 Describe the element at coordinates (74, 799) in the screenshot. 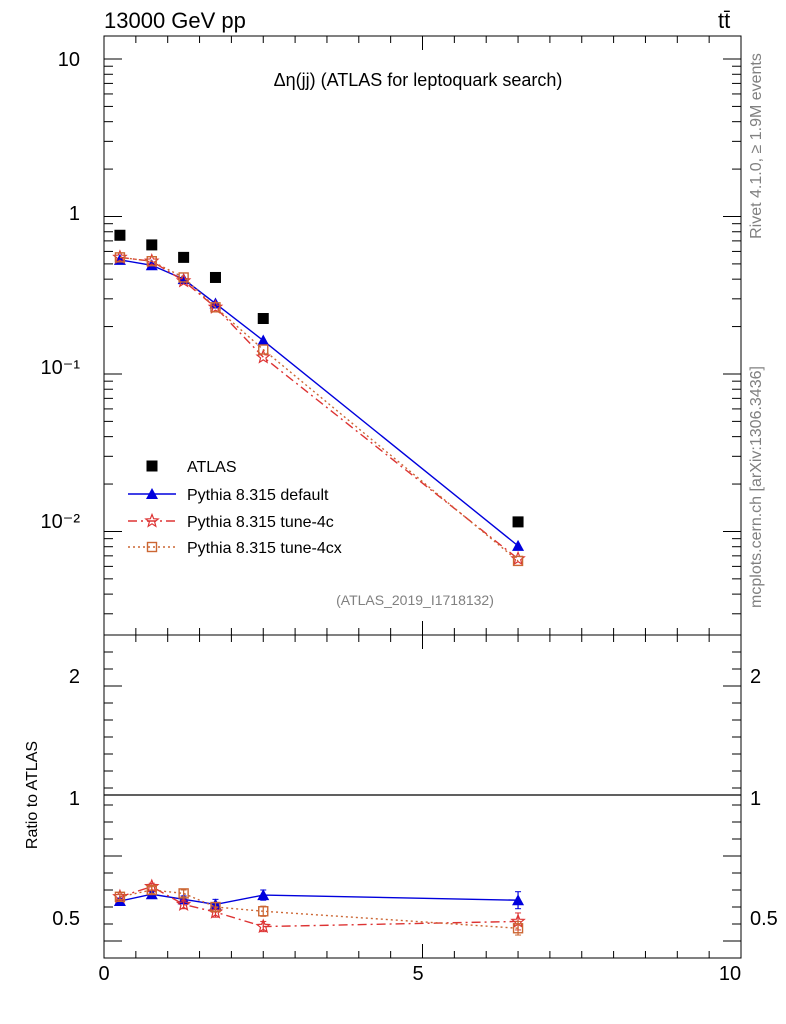

I see `ratio-y-tick-label: 1` at that location.